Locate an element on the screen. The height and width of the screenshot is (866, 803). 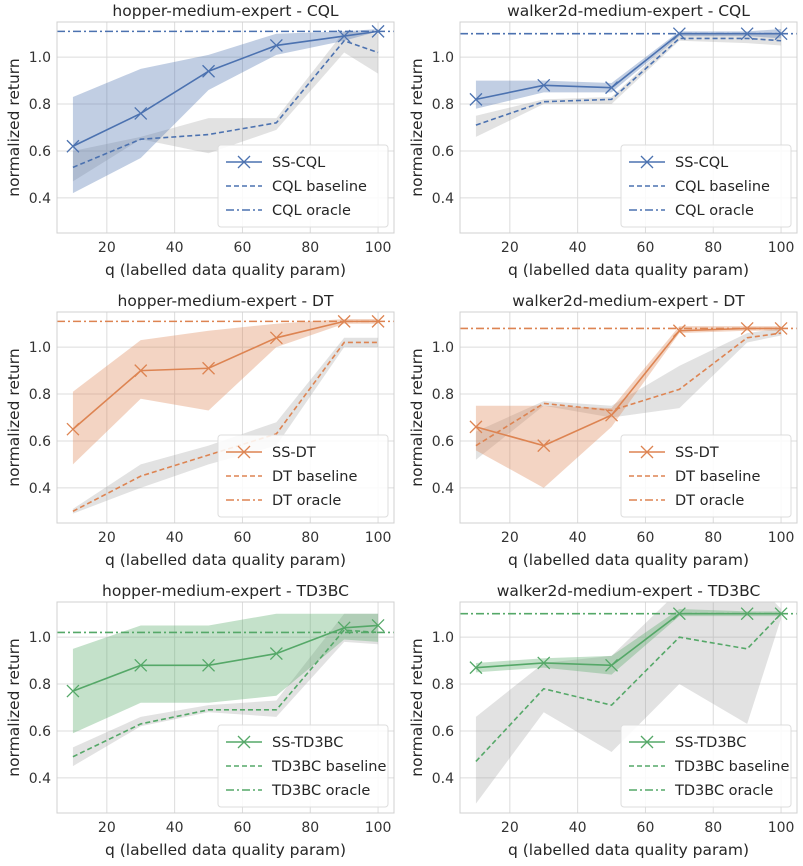
legend-label: CQL oracle is located at coordinates (714, 211).